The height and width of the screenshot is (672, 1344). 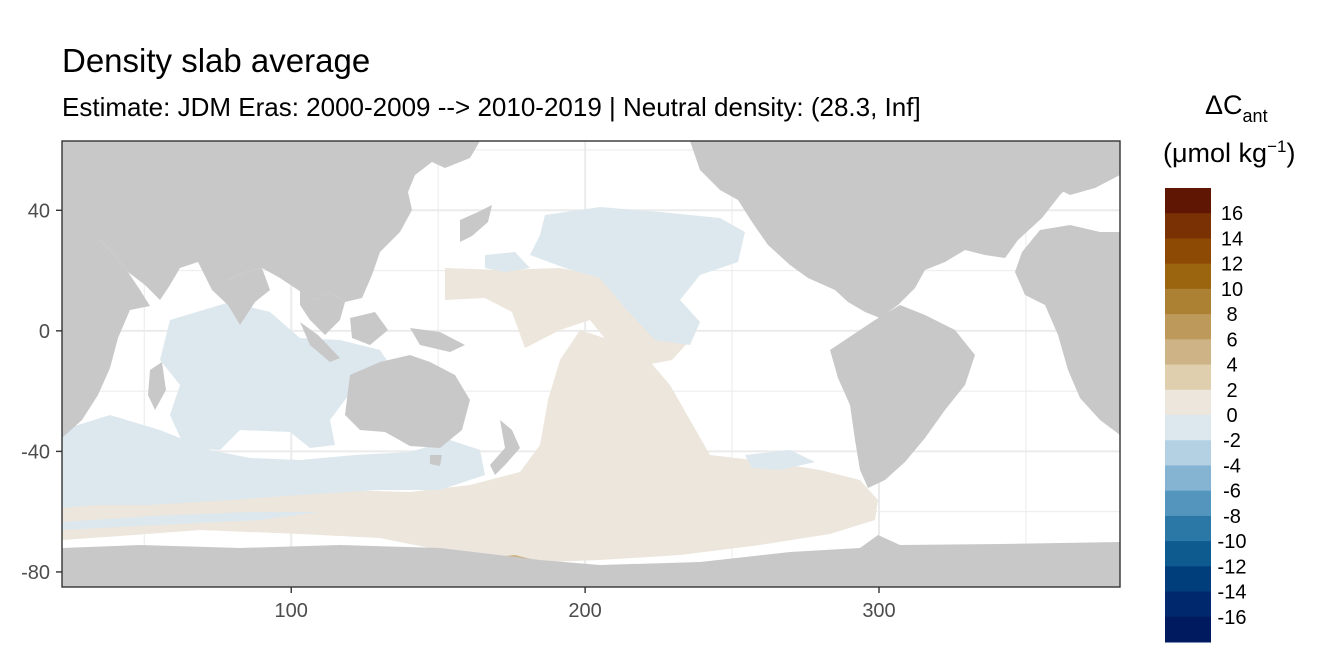 What do you see at coordinates (320, 342) in the screenshot?
I see `land-sumatra` at bounding box center [320, 342].